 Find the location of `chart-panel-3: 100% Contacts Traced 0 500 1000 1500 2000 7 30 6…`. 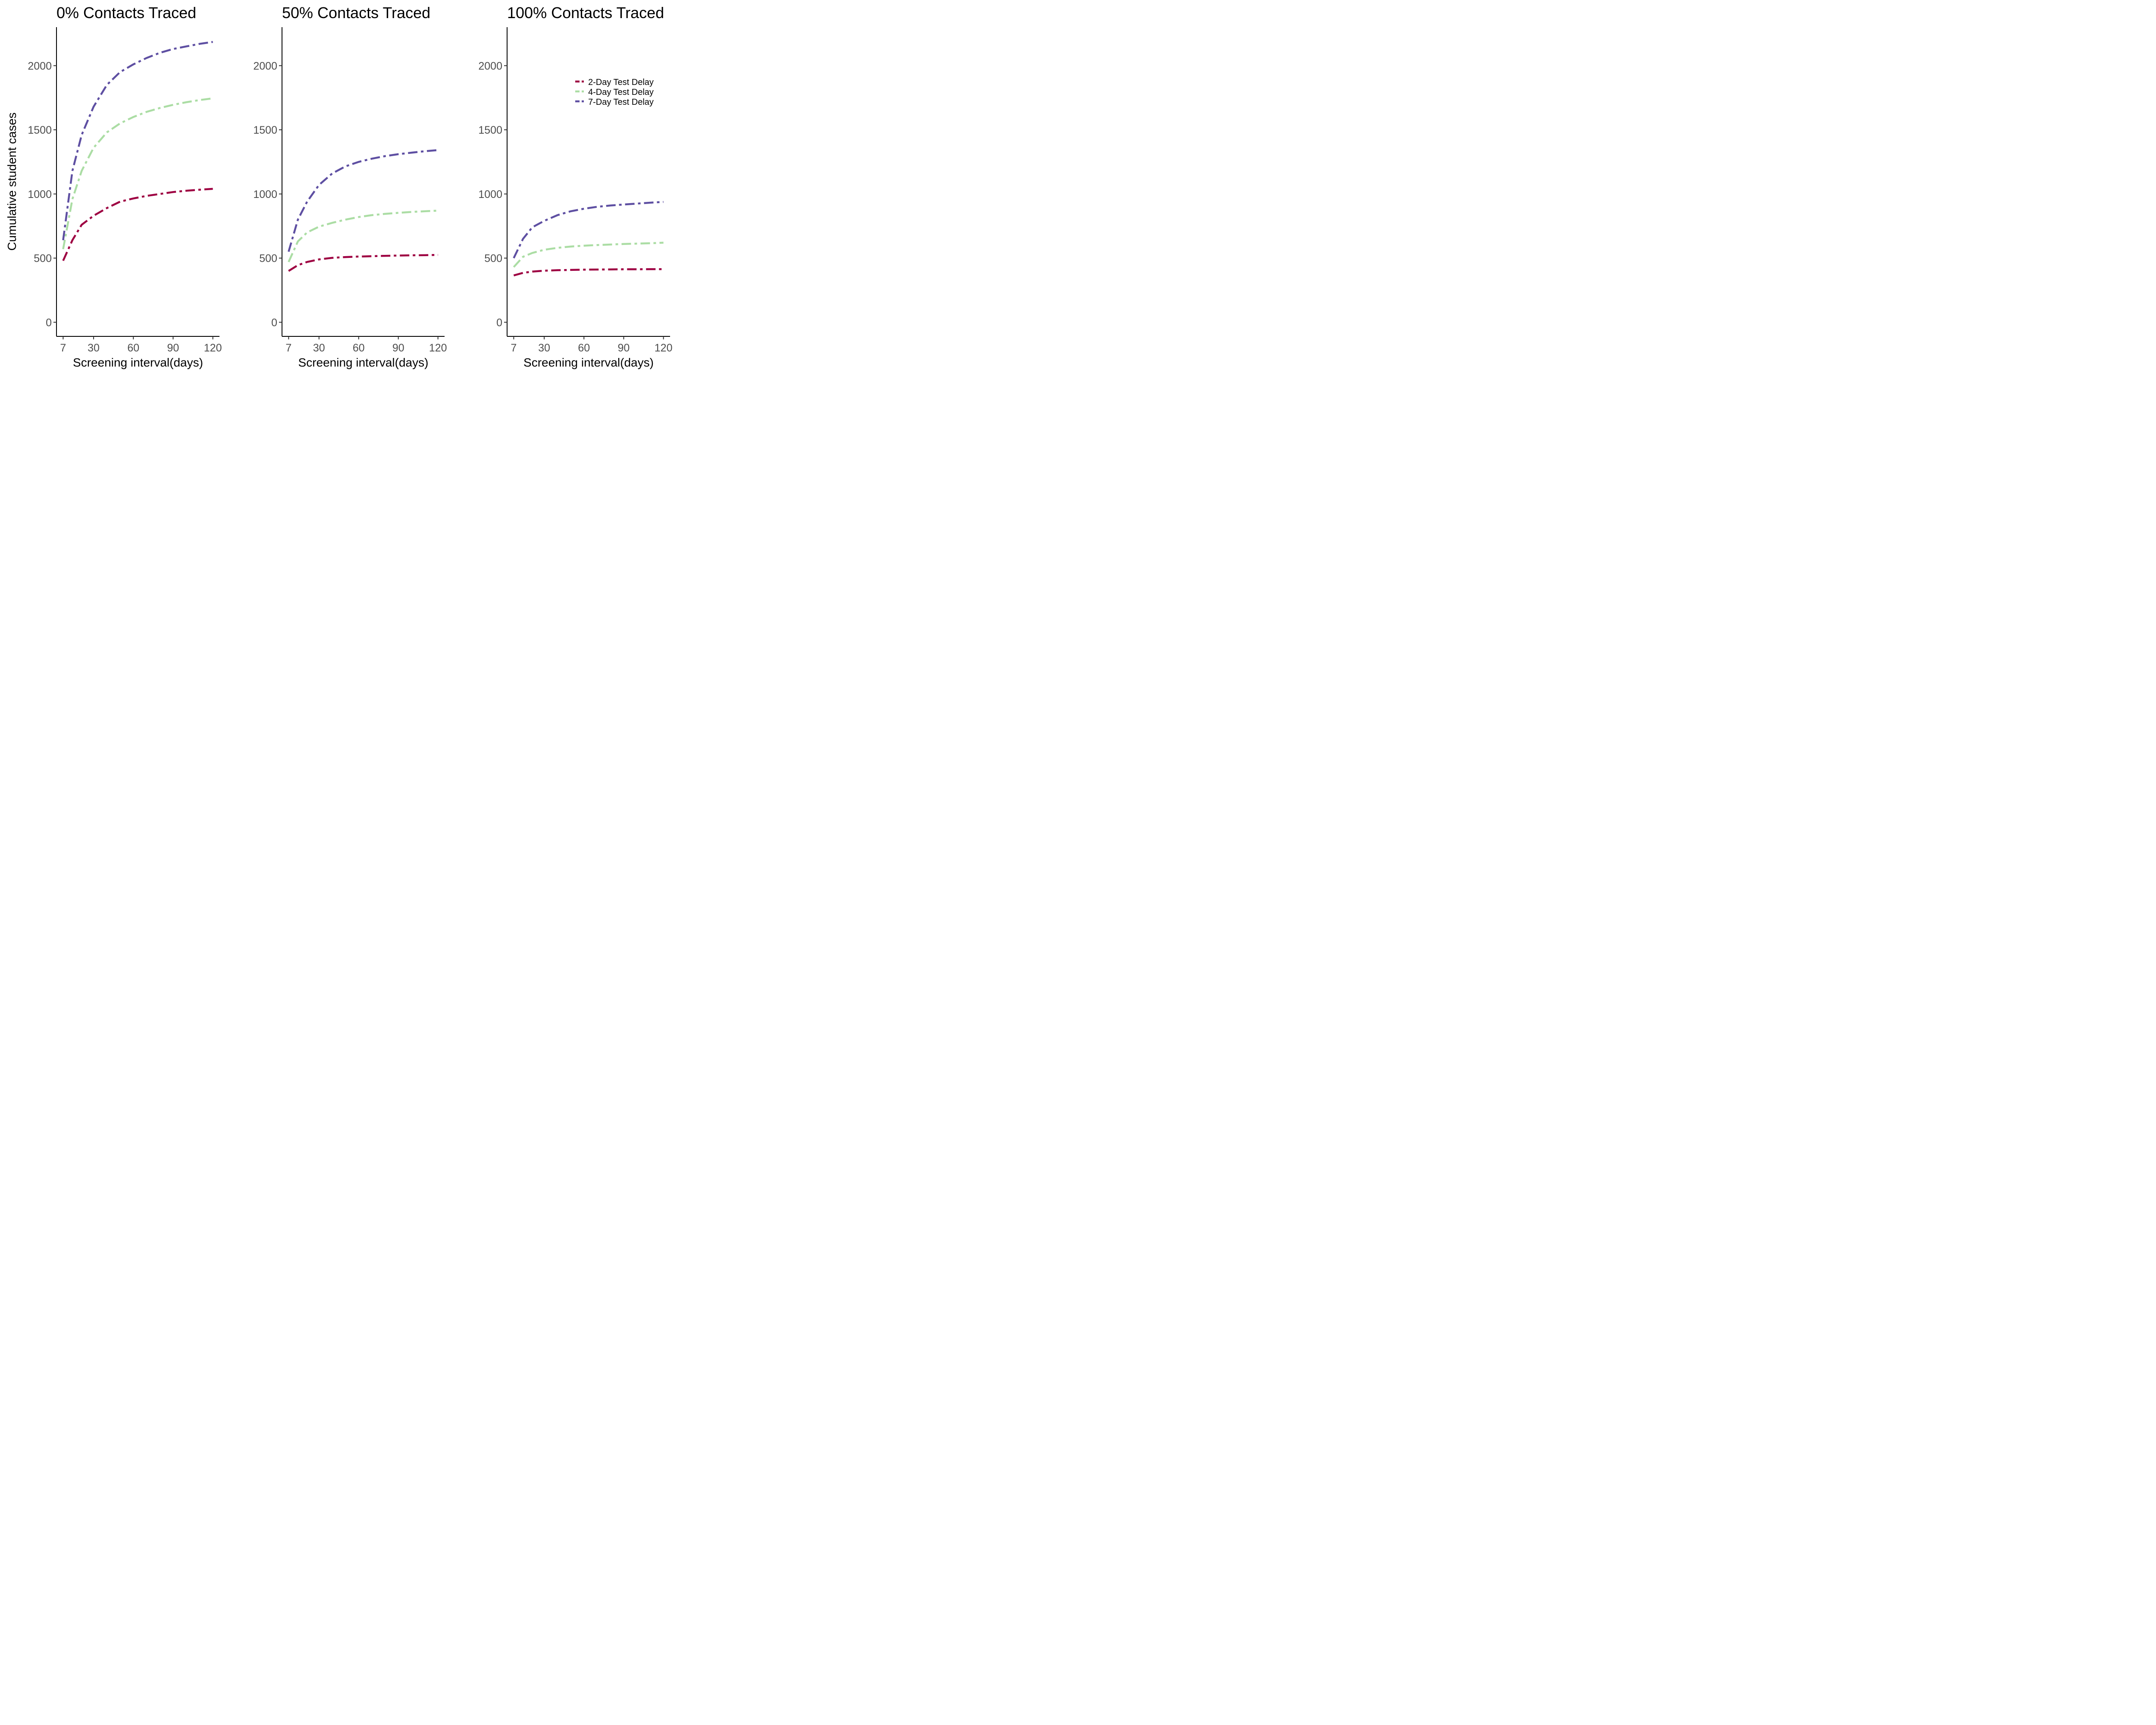

chart-panel-3: 100% Contacts Traced 0 500 1000 1500 2000 7 30 6… is located at coordinates (575, 187).